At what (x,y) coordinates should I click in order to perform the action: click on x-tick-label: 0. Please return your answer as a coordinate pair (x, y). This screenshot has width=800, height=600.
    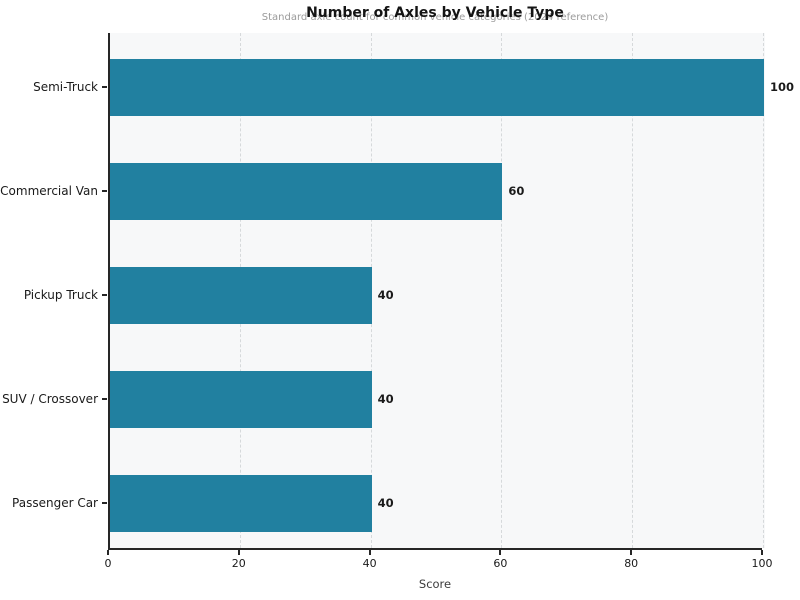
    Looking at the image, I should click on (108, 563).